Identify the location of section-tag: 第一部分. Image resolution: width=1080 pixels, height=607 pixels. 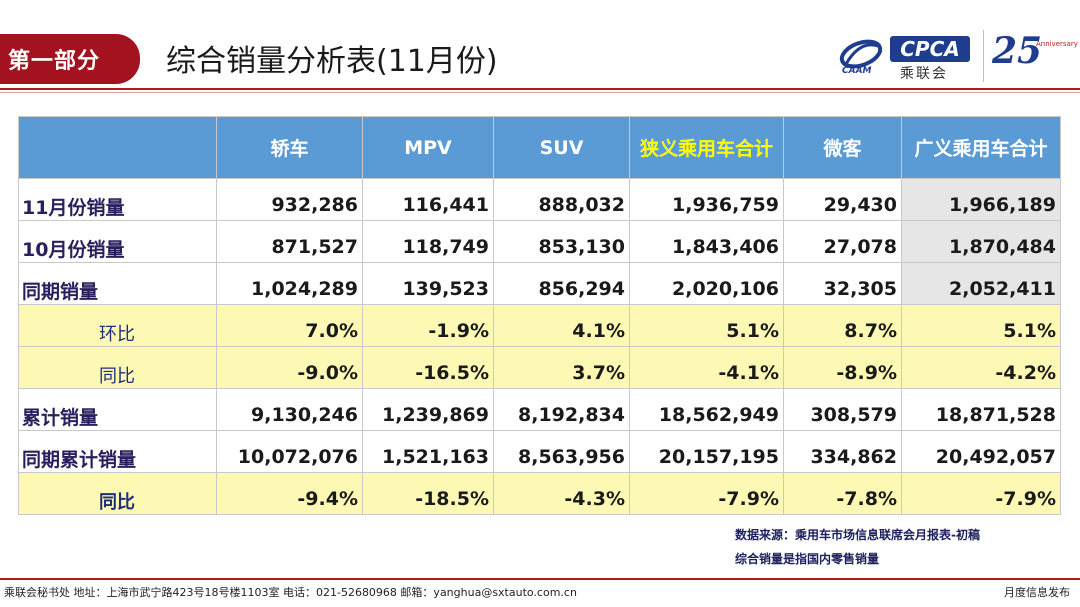
(70, 59).